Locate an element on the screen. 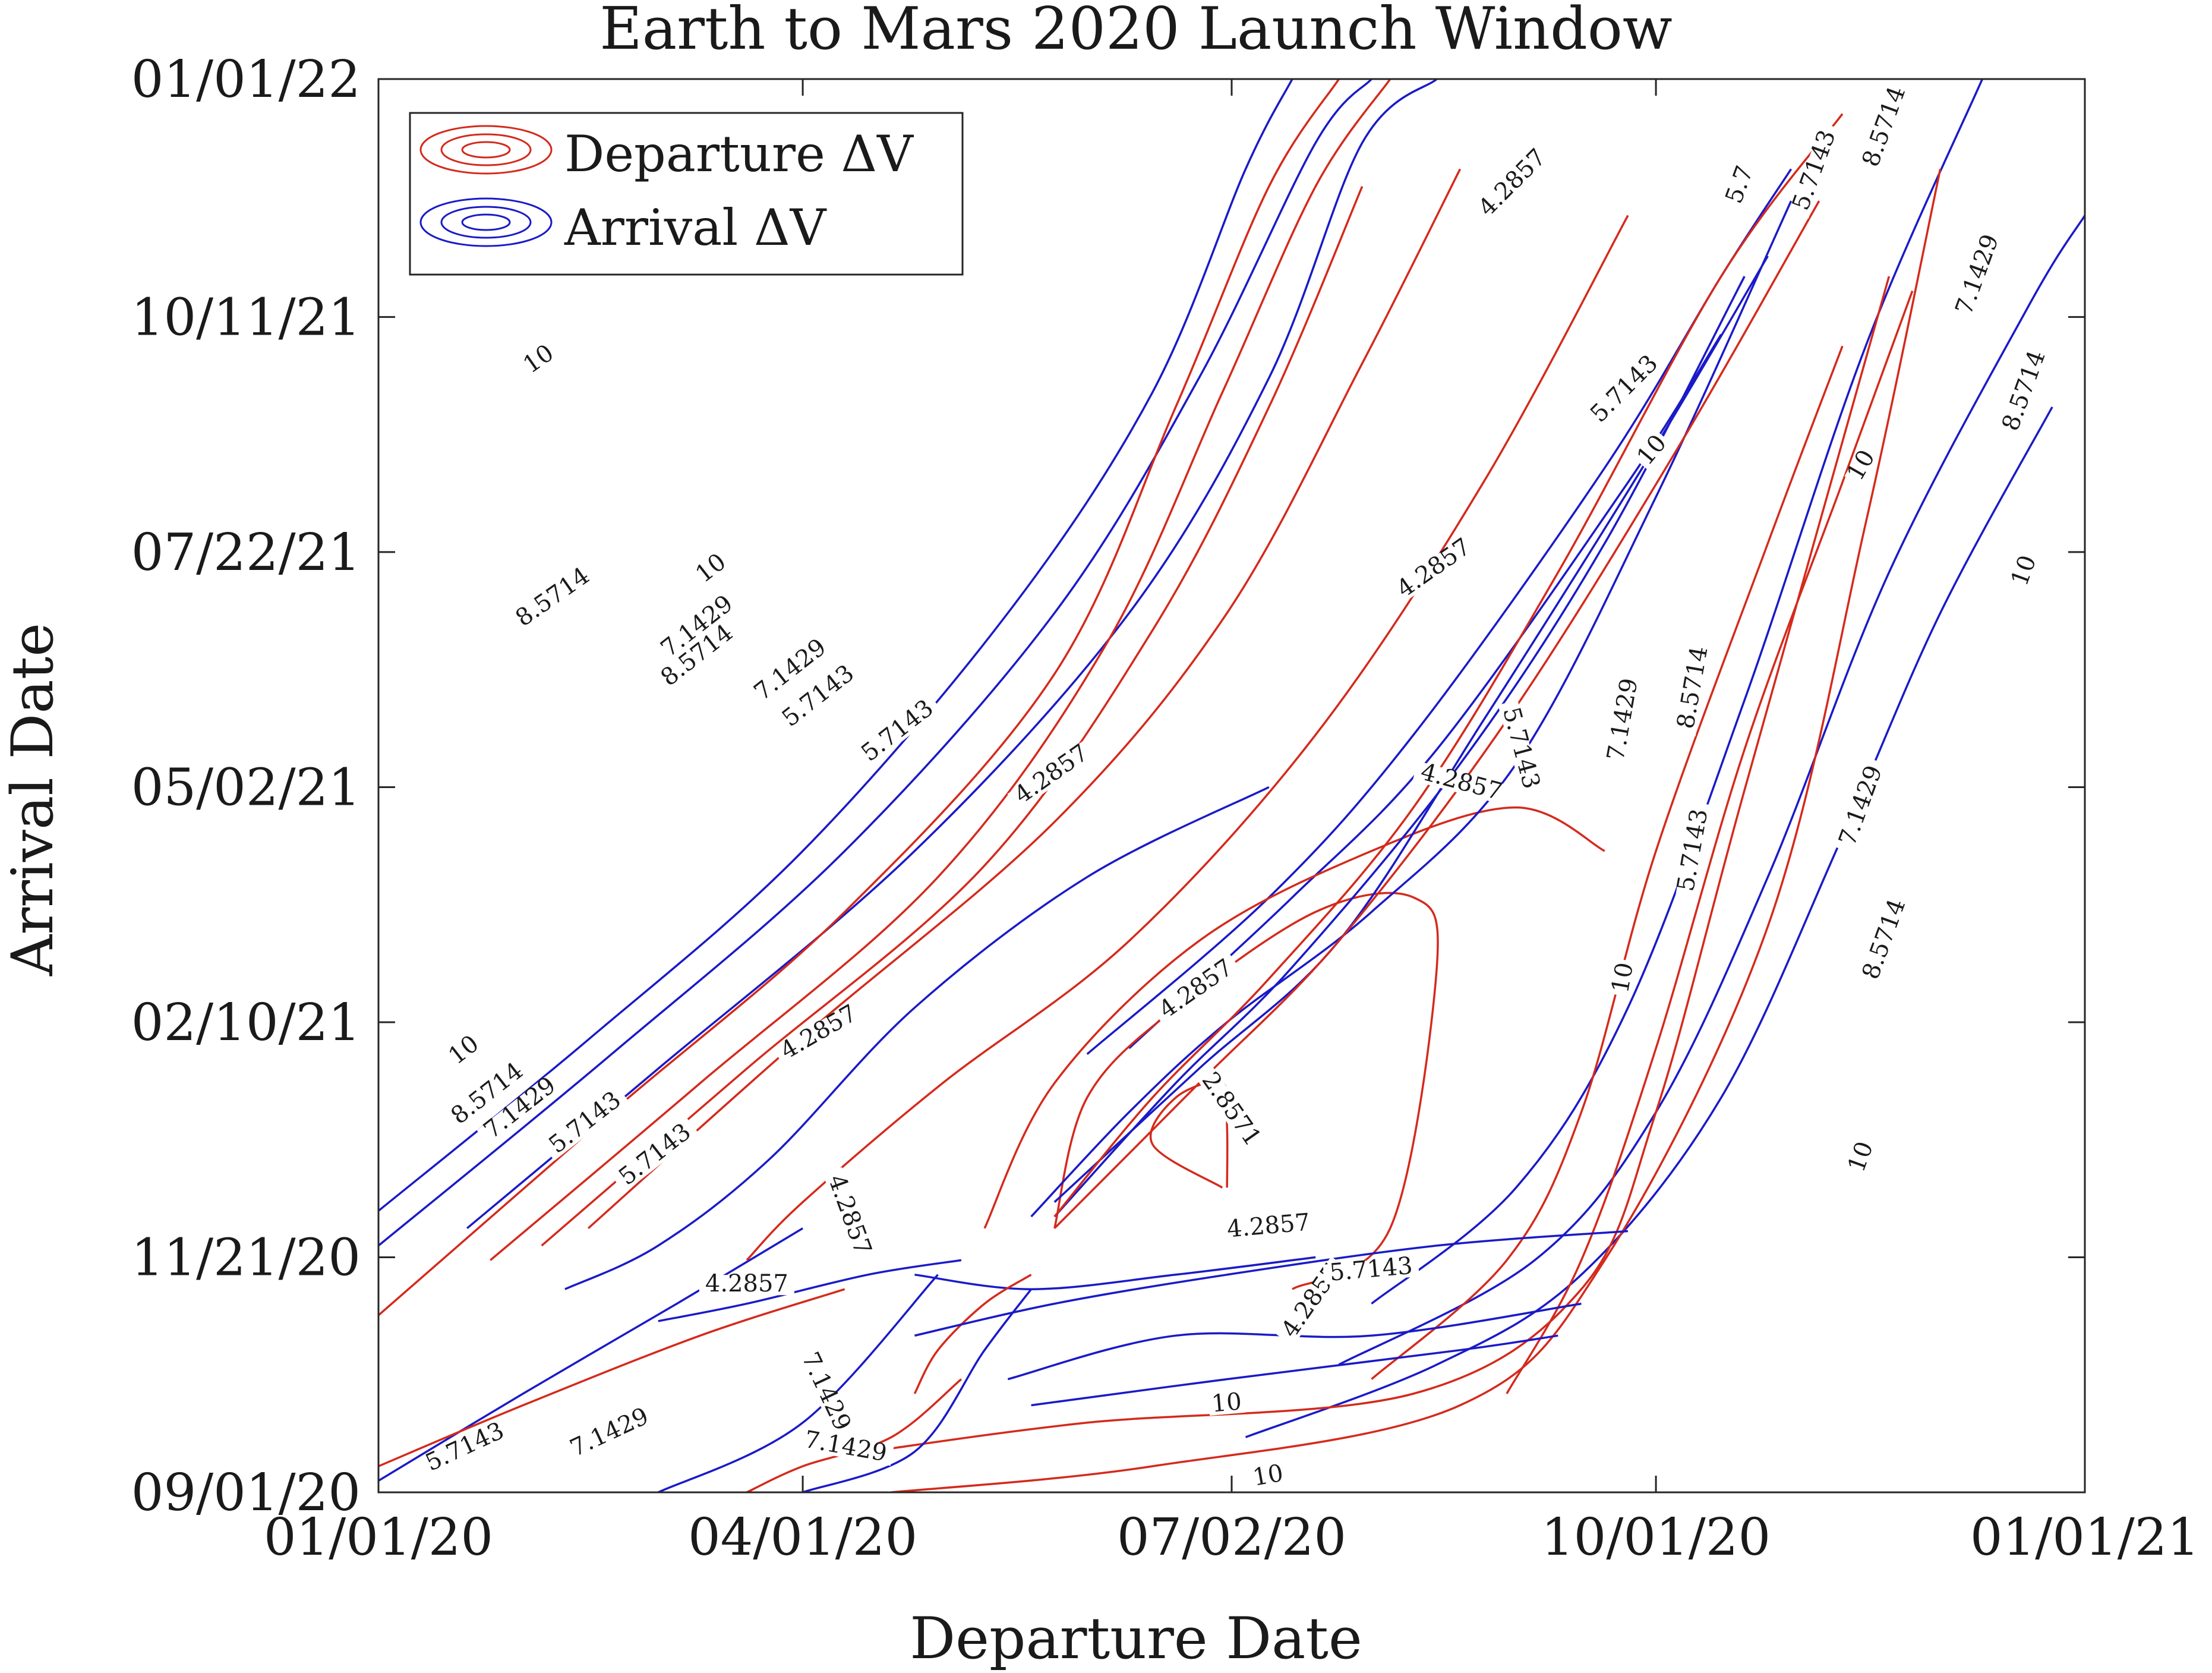 The image size is (2212, 1673). contour-label-19: 7.1429 is located at coordinates (826, 1391).